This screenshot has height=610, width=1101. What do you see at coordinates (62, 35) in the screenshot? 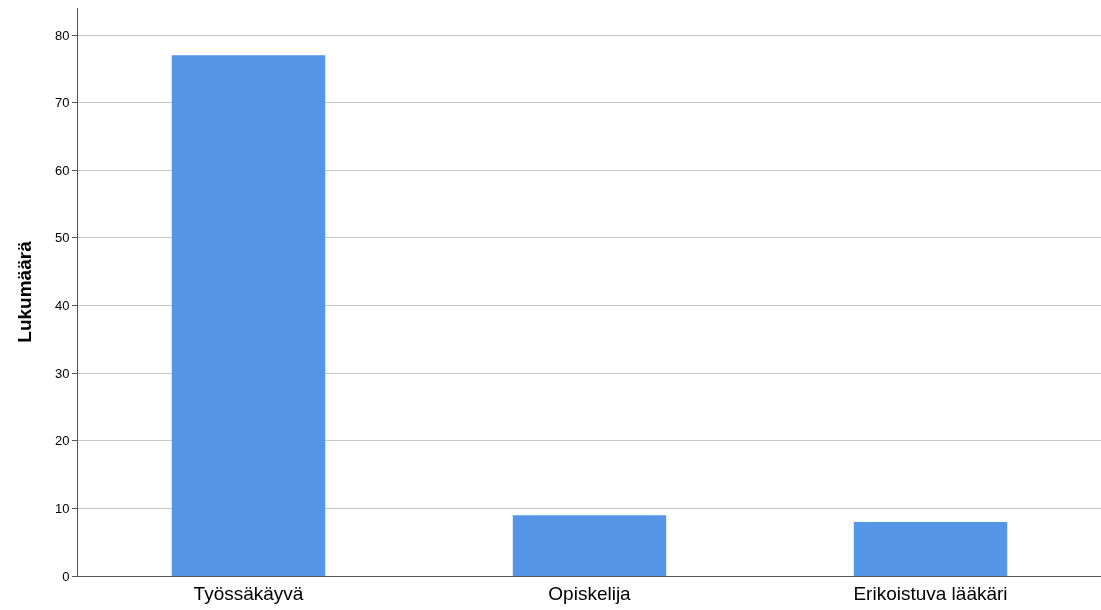
I see `y-tick-label: 80` at bounding box center [62, 35].